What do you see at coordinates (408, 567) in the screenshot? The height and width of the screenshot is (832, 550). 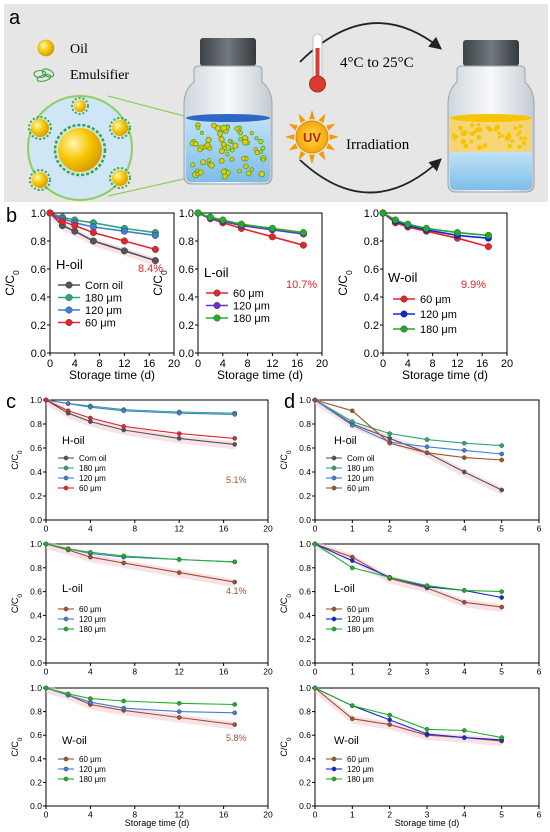 I see `series-180-um` at bounding box center [408, 567].